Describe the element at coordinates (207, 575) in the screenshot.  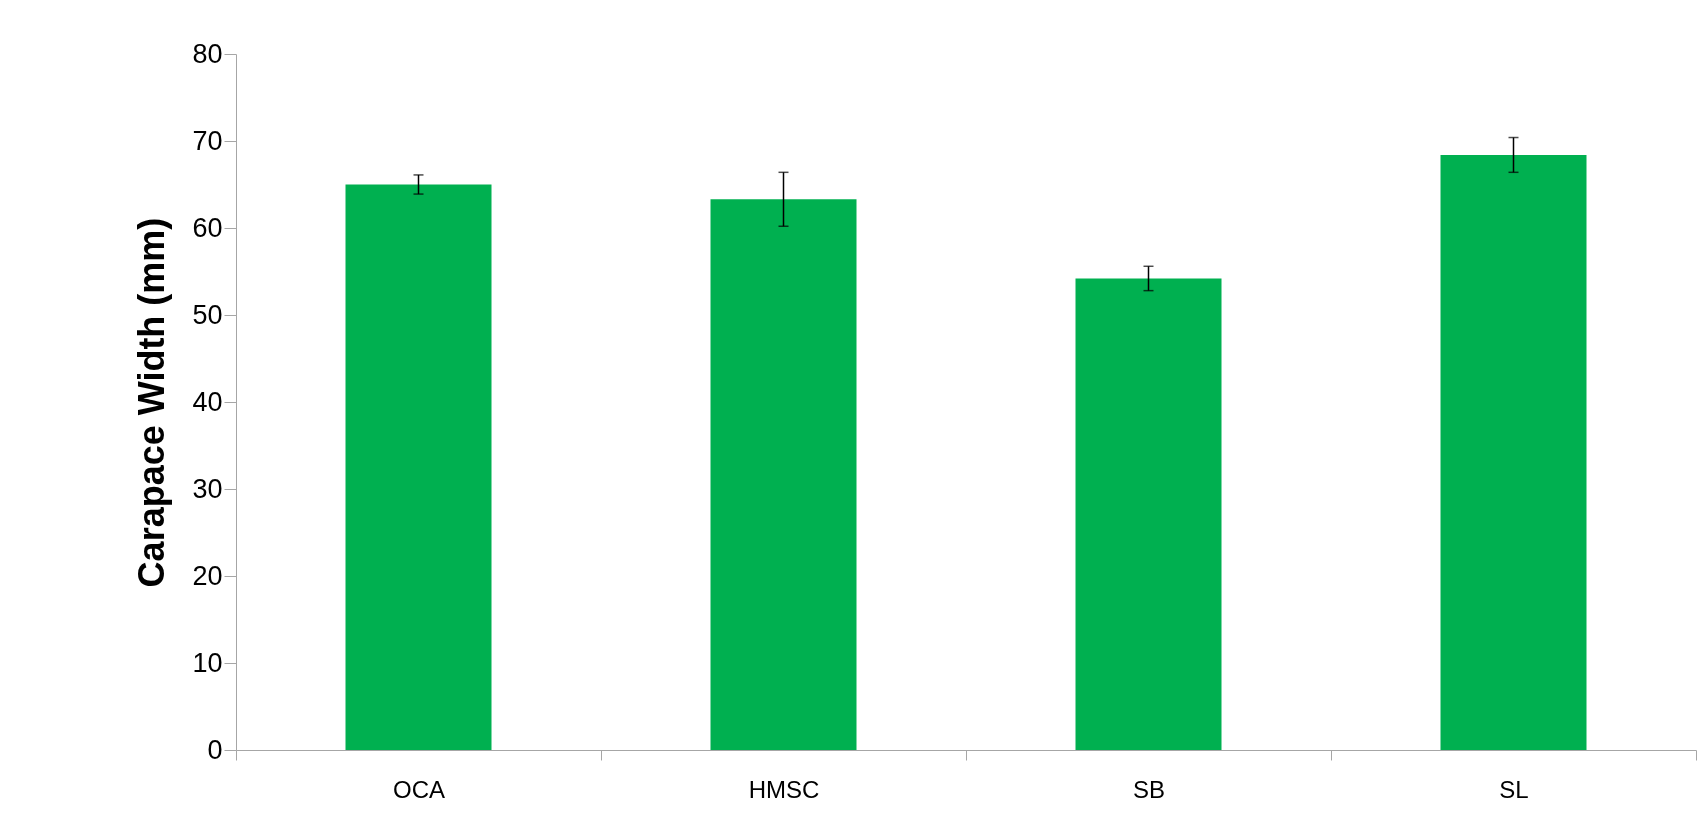
I see `y-tick-label: 20` at that location.